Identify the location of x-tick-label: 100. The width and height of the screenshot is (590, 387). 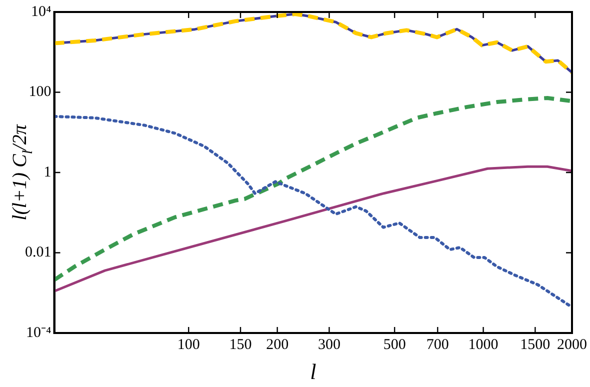
(188, 344).